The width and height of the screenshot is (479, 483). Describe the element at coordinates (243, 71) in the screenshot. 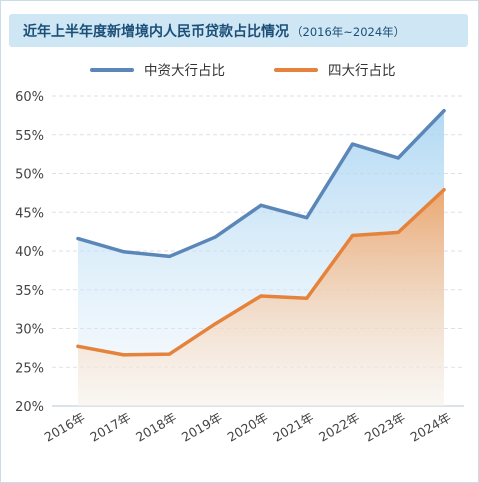

I see `legend: 中资大行占比 四大行占比` at that location.